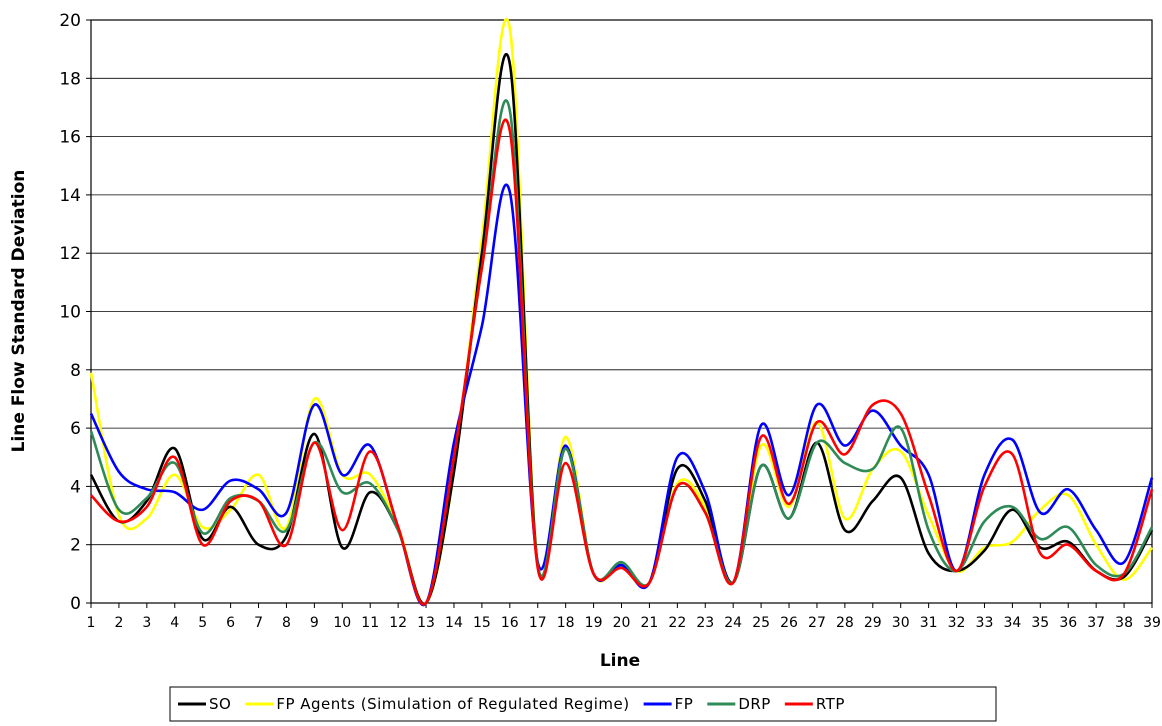  I want to click on xtick-label-17: 17, so click(538, 623).